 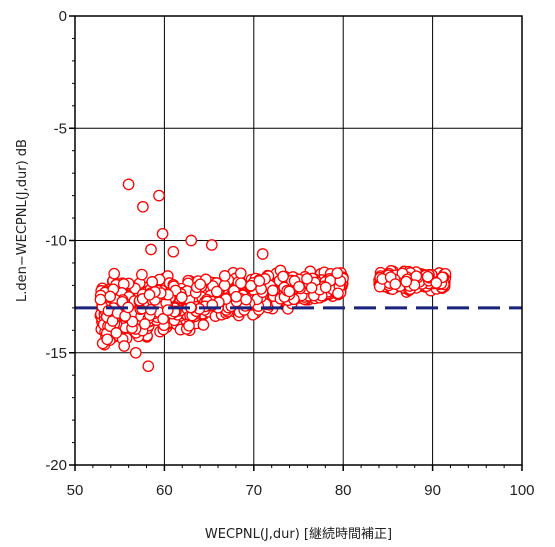 What do you see at coordinates (75, 490) in the screenshot?
I see `x-tick-label: 50` at bounding box center [75, 490].